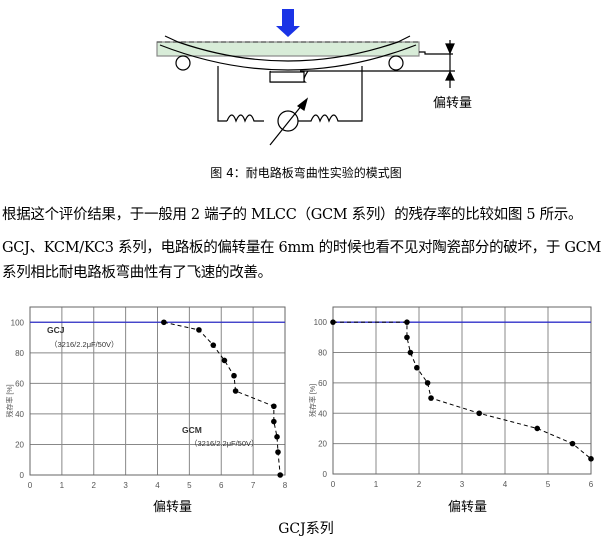  I want to click on support-roller-left, so click(183, 63).